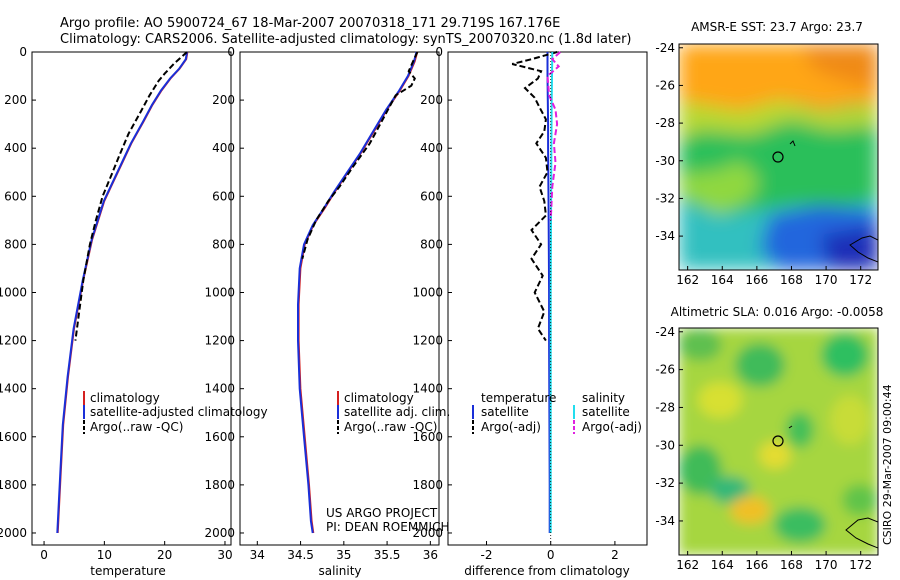 The height and width of the screenshot is (580, 900). Describe the element at coordinates (427, 485) in the screenshot. I see `y-tick-label: 1800` at that location.